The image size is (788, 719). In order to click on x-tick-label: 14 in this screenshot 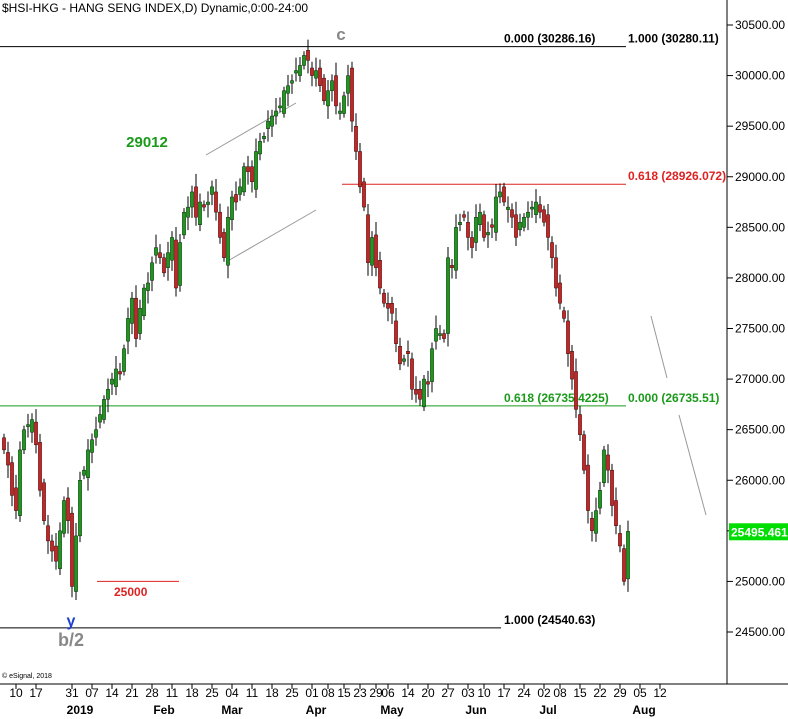, I will do `click(408, 693)`.